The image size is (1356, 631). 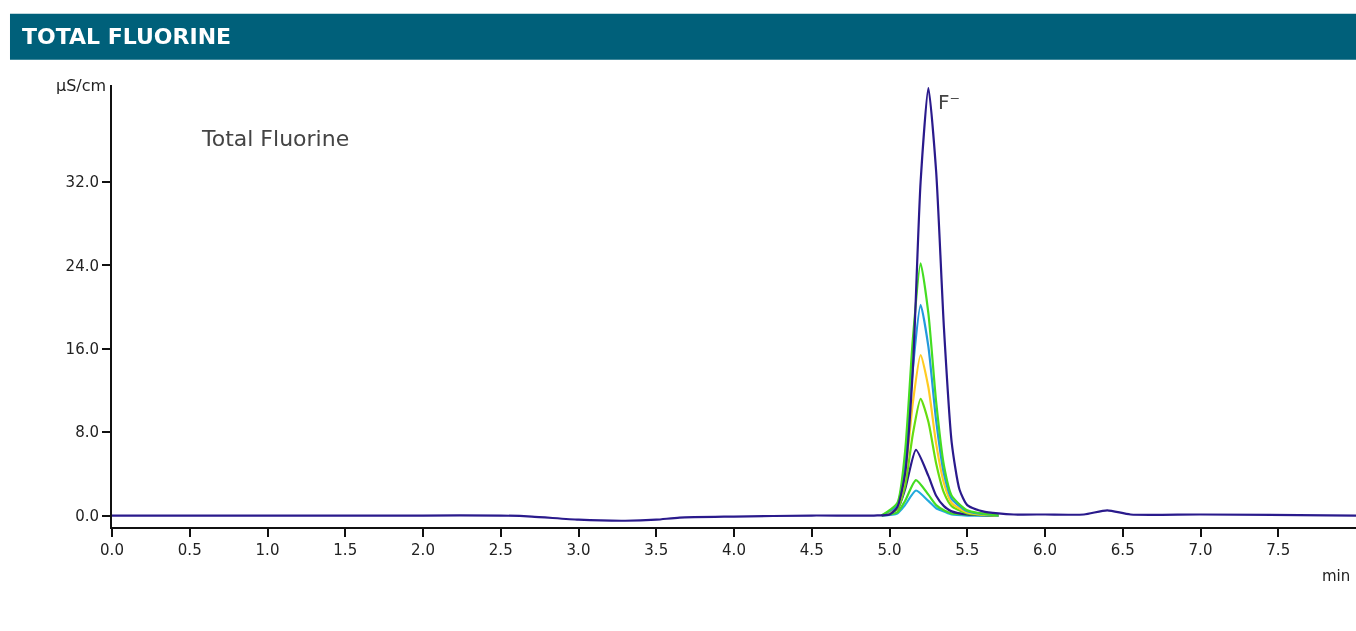 What do you see at coordinates (1122, 550) in the screenshot?
I see `x-tick-label: 6.5` at bounding box center [1122, 550].